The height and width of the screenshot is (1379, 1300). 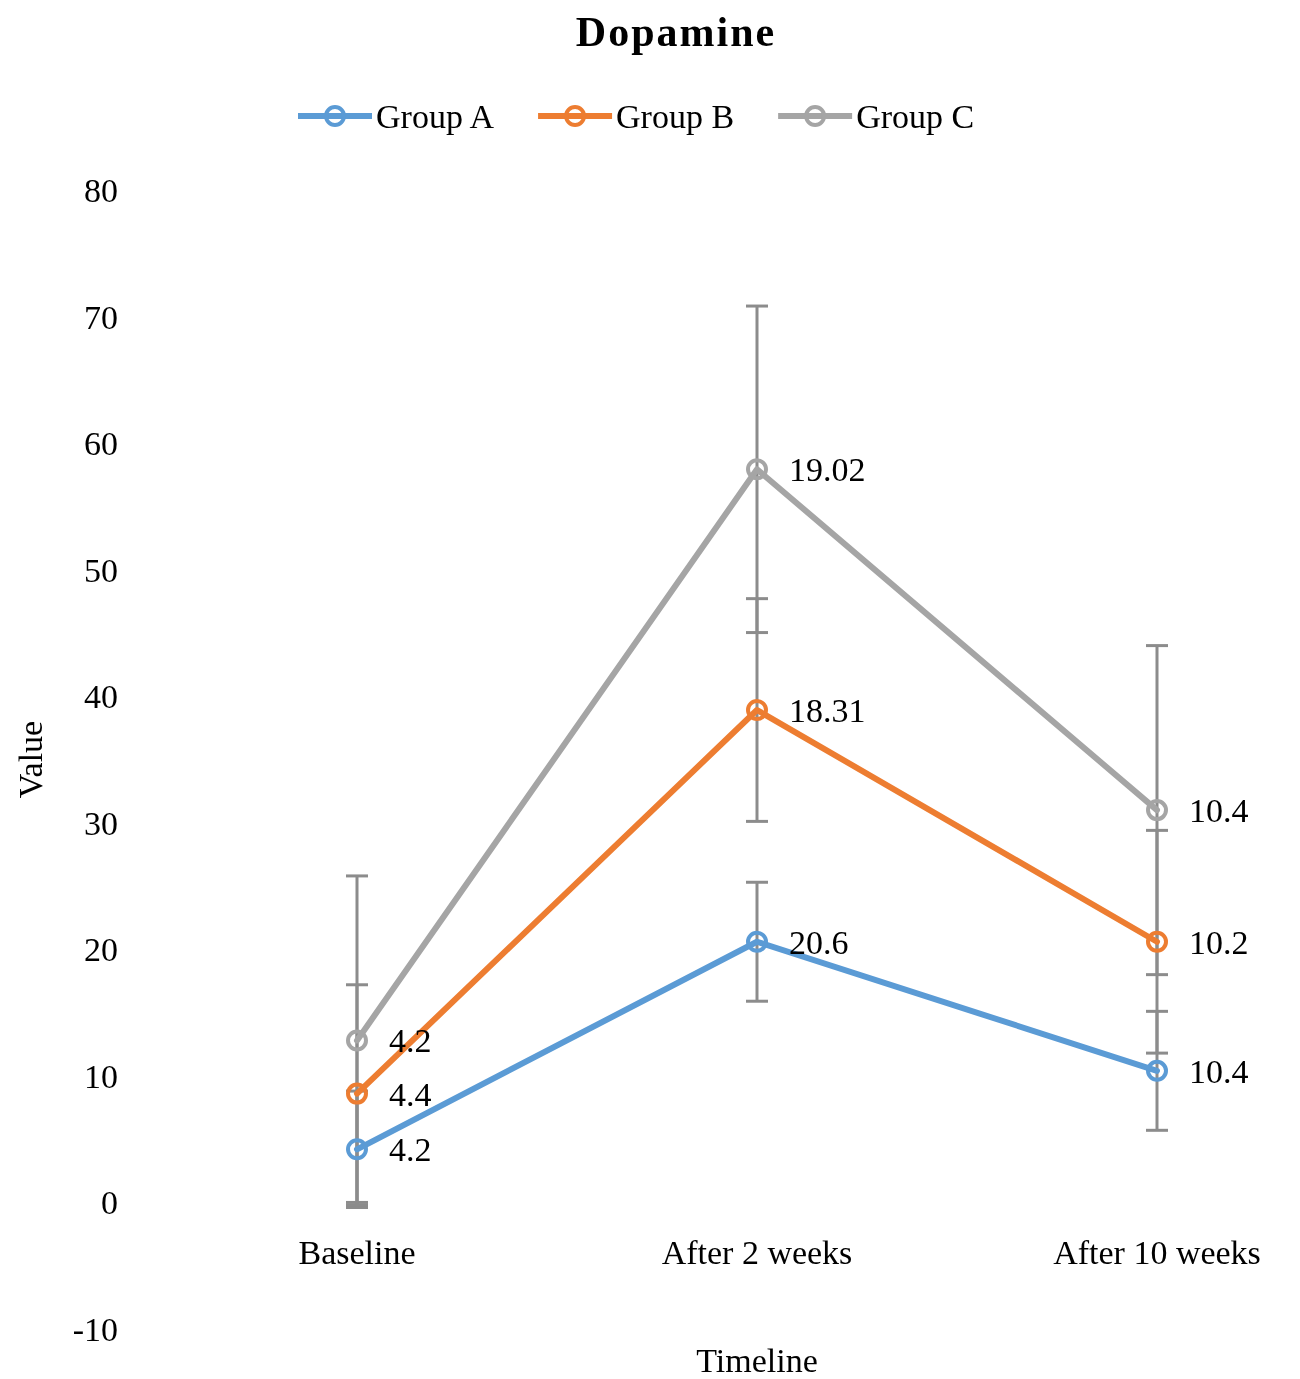 What do you see at coordinates (819, 942) in the screenshot?
I see `annotation: 20.6` at bounding box center [819, 942].